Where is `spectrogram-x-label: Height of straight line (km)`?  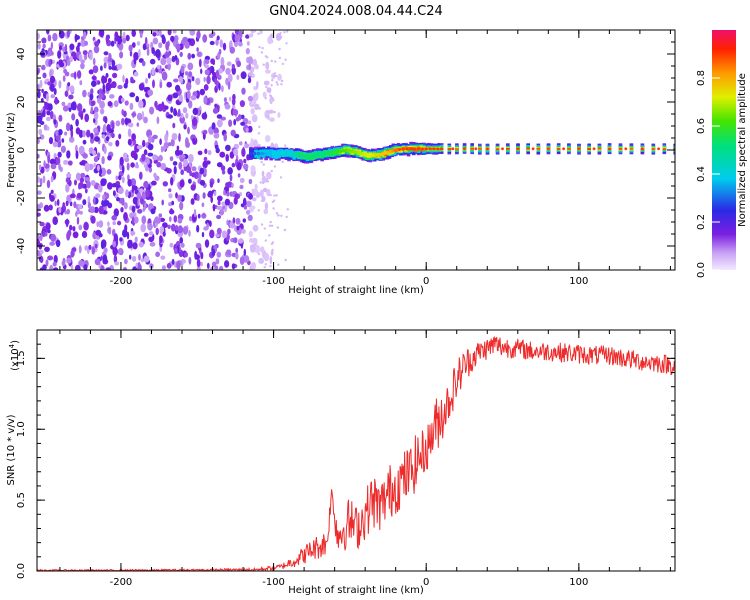
spectrogram-x-label: Height of straight line (km) is located at coordinates (356, 290).